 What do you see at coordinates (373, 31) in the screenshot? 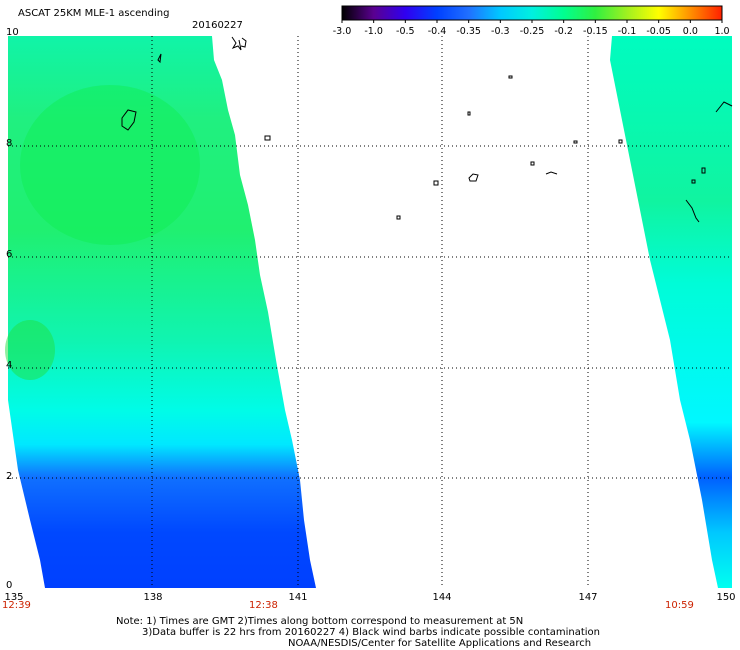
I see `colorbar-label: -1.0` at bounding box center [373, 31].